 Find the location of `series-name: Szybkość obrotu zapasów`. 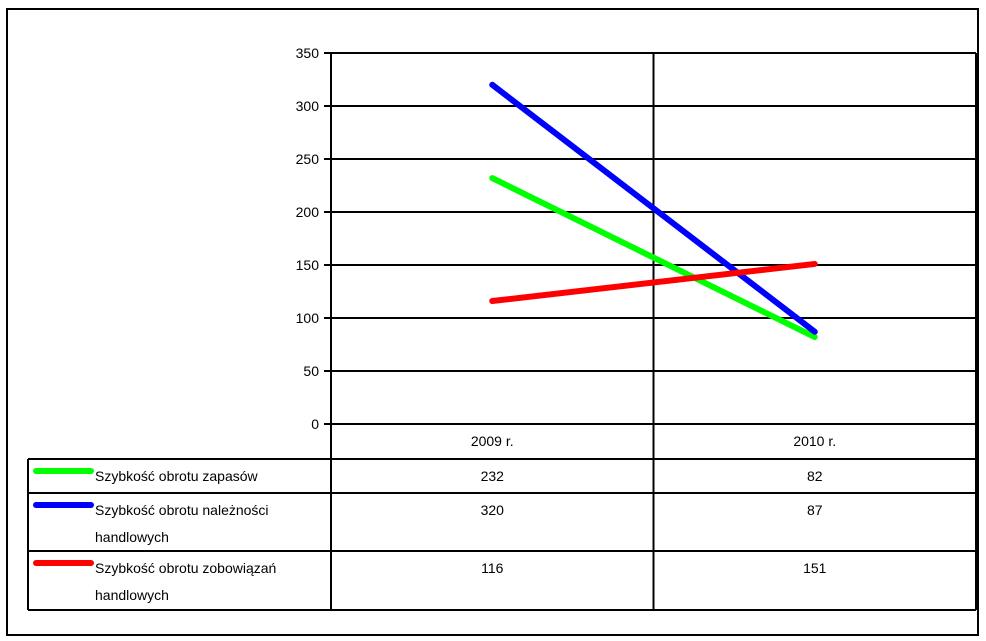

series-name: Szybkość obrotu zapasów is located at coordinates (177, 476).